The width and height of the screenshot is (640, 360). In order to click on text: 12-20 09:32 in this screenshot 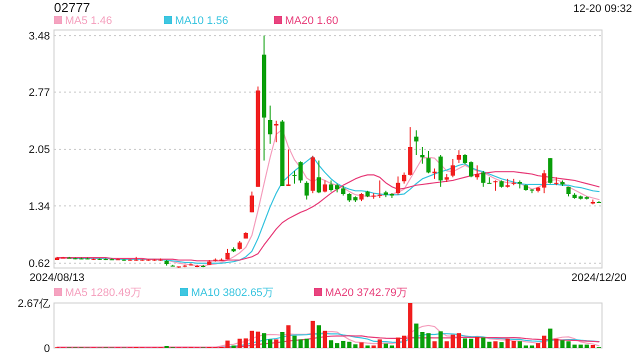, I will do `click(602, 9)`.